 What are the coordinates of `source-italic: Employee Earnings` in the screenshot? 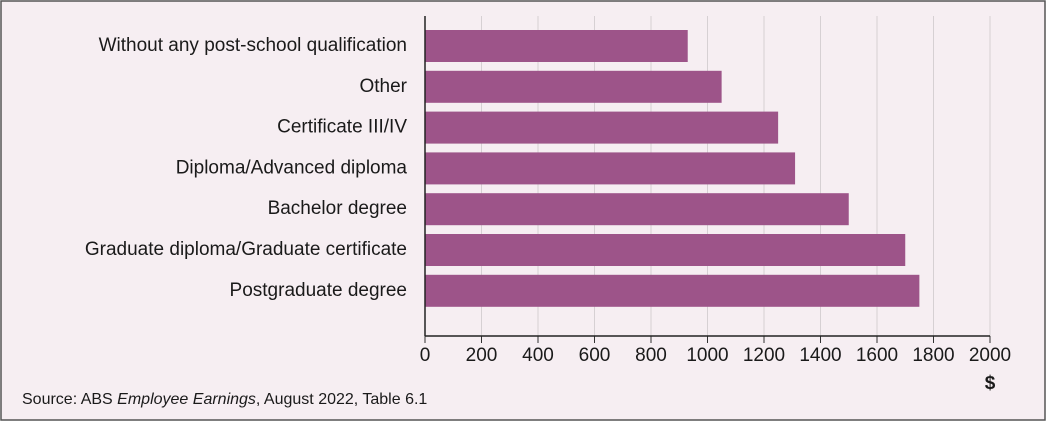 It's located at (186, 399).